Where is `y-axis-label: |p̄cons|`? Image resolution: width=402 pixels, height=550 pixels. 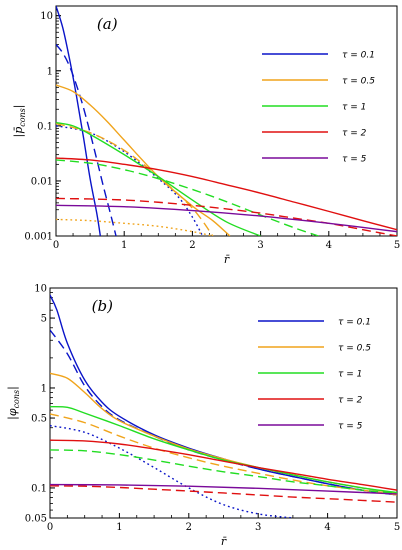
y-axis-label: |p̄cons| is located at coordinates (19, 120).